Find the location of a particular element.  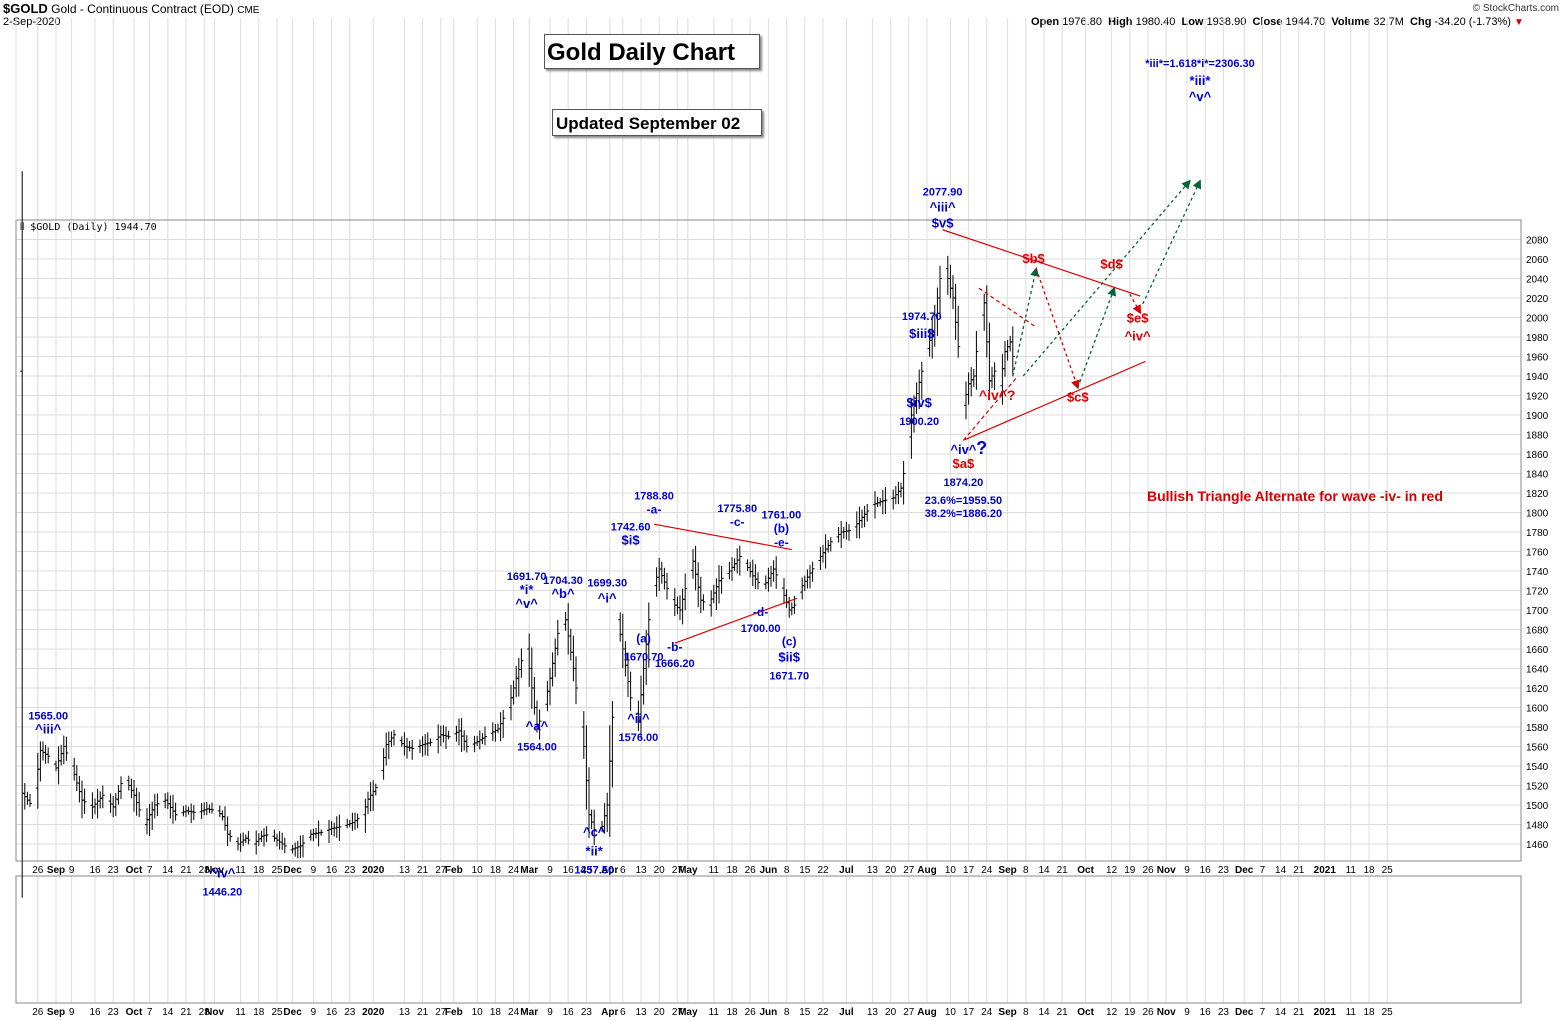

y-tick-label: 1460 is located at coordinates (1537, 845).